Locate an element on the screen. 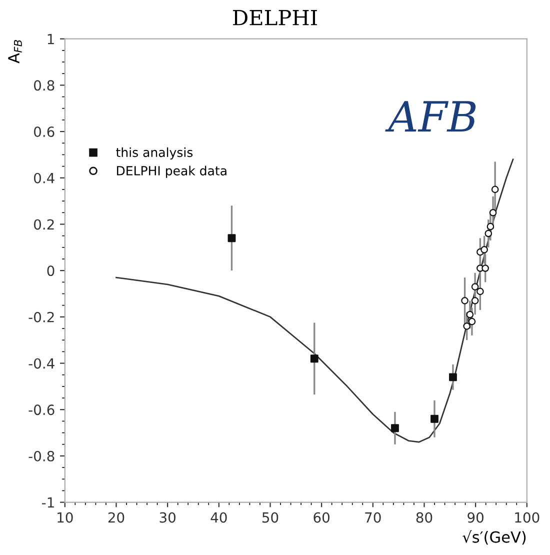  x-tick-label: 80 is located at coordinates (424, 517).